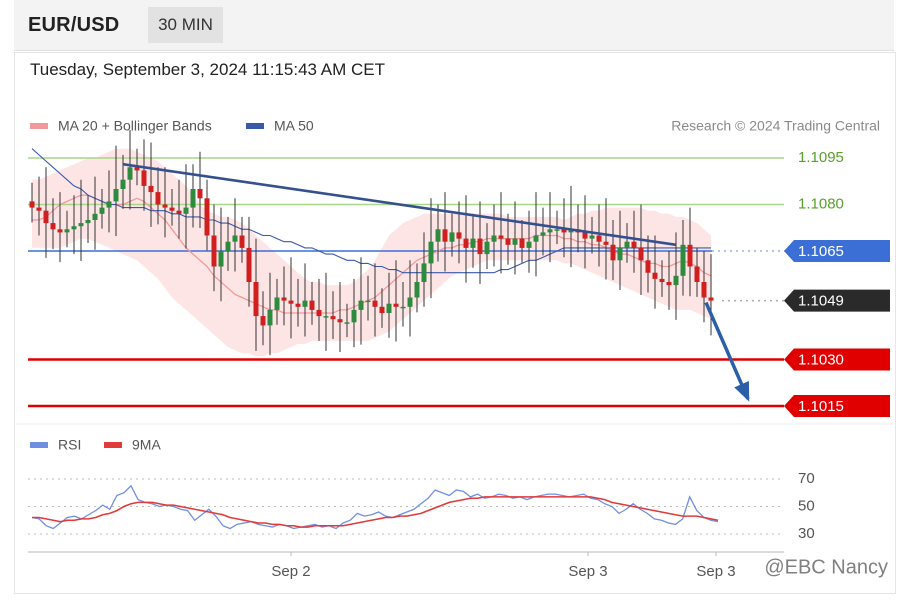 The width and height of the screenshot is (901, 604). I want to click on level-label: 1.1095, so click(821, 157).